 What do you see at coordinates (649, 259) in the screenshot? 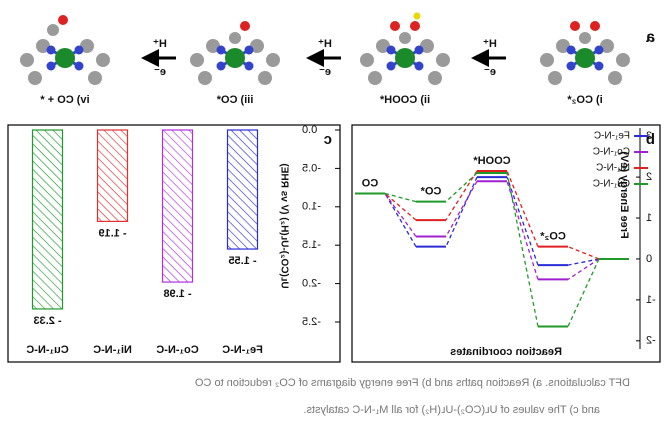
I see `y-tick-label: 0` at bounding box center [649, 259].